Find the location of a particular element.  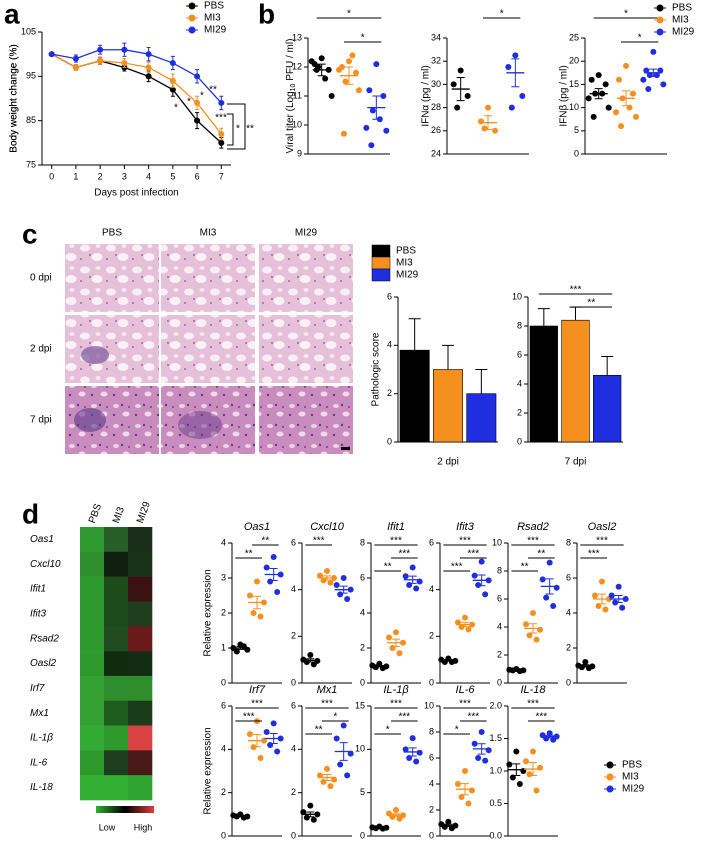

significance-label: ** is located at coordinates (591, 303).